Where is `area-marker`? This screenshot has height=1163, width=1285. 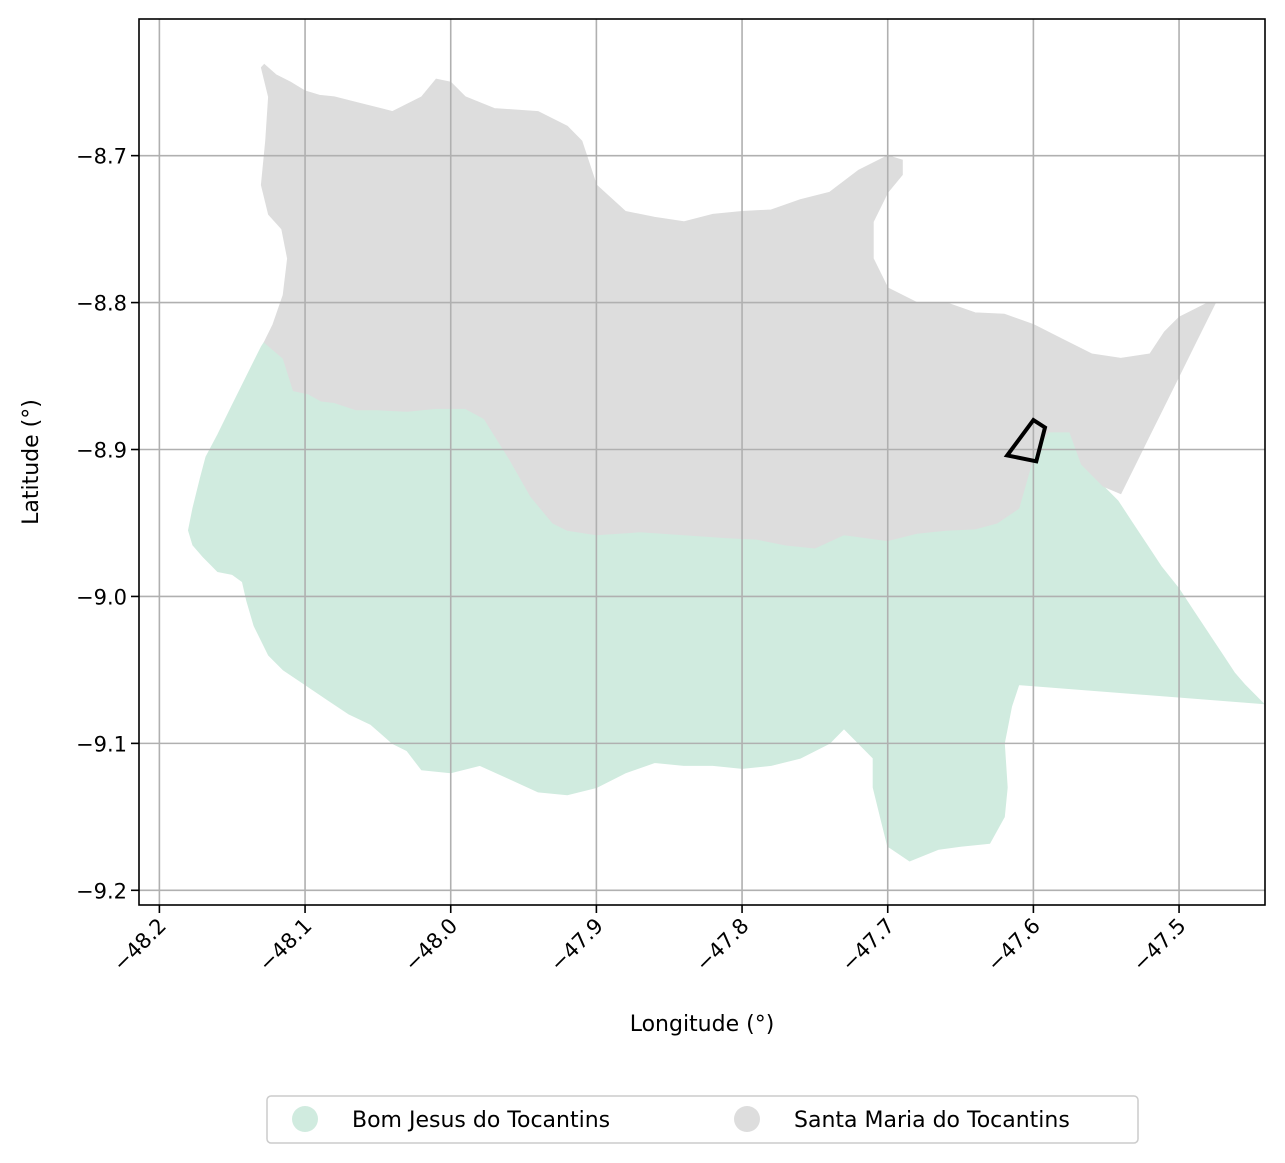 area-marker is located at coordinates (1025, 440).